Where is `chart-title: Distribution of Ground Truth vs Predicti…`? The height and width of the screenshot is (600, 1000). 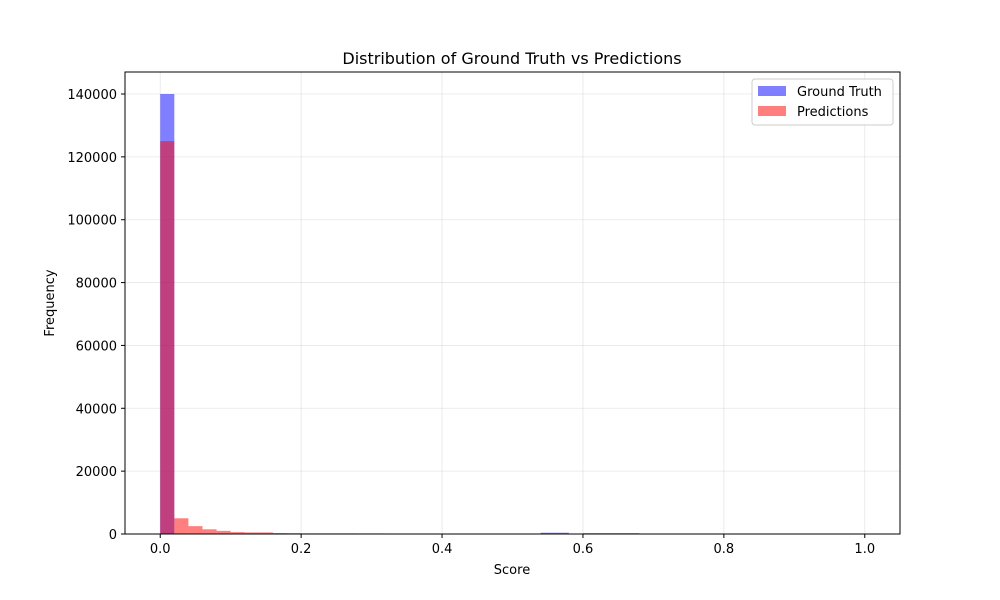
chart-title: Distribution of Ground Truth vs Predicti… is located at coordinates (511, 58).